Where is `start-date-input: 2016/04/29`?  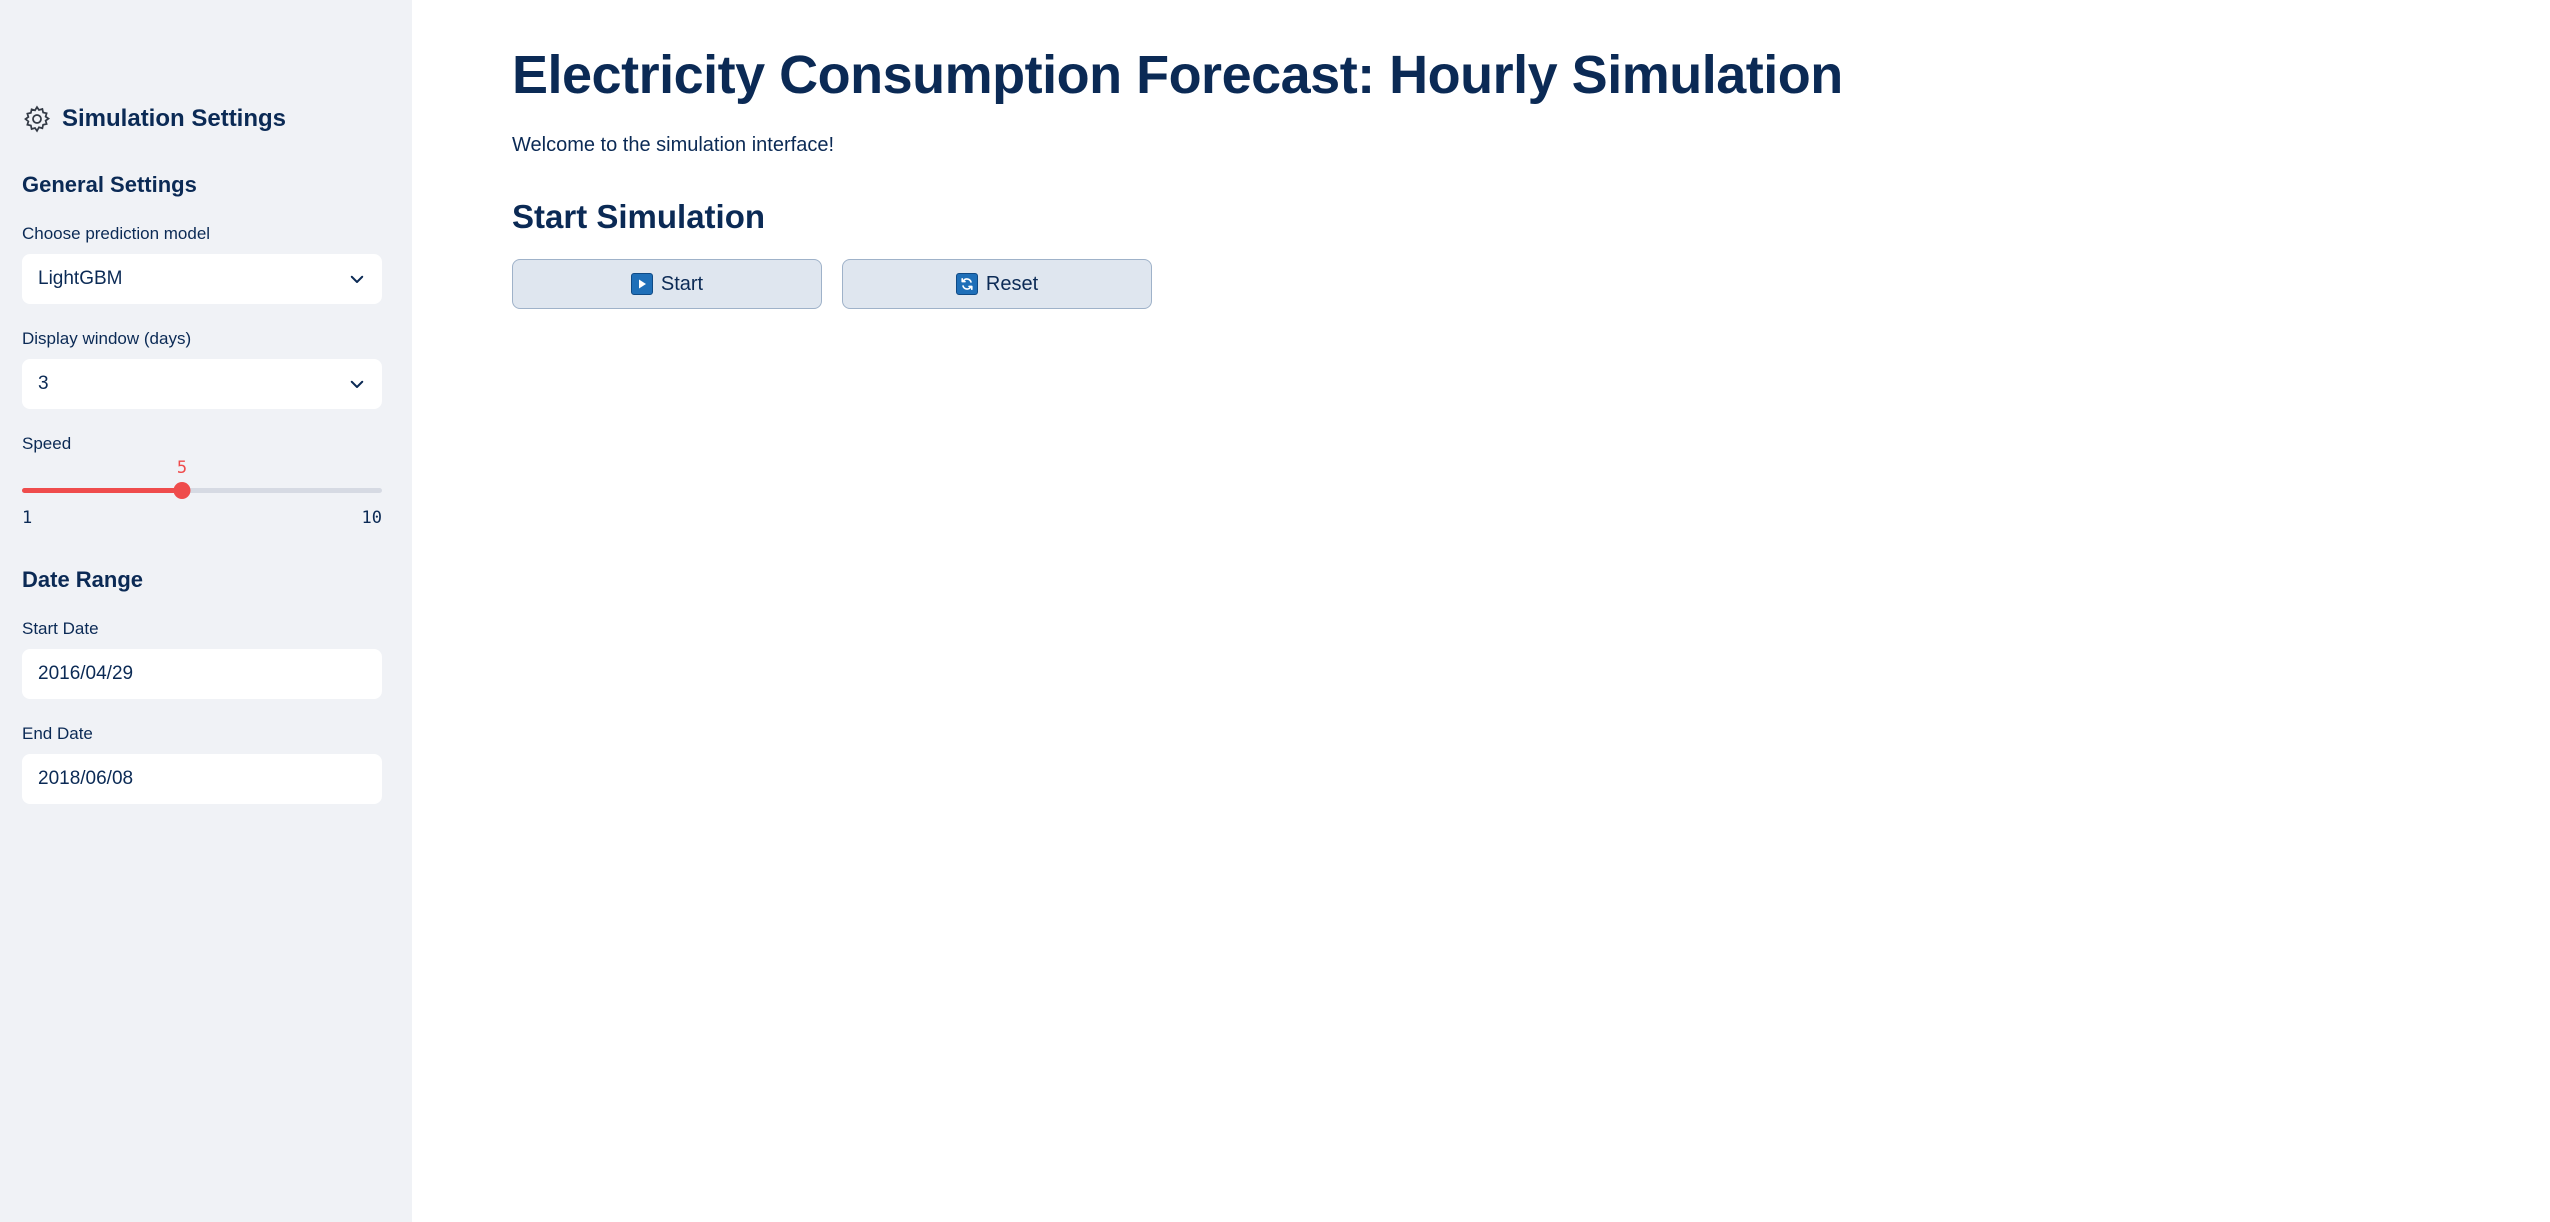 start-date-input: 2016/04/29 is located at coordinates (202, 674).